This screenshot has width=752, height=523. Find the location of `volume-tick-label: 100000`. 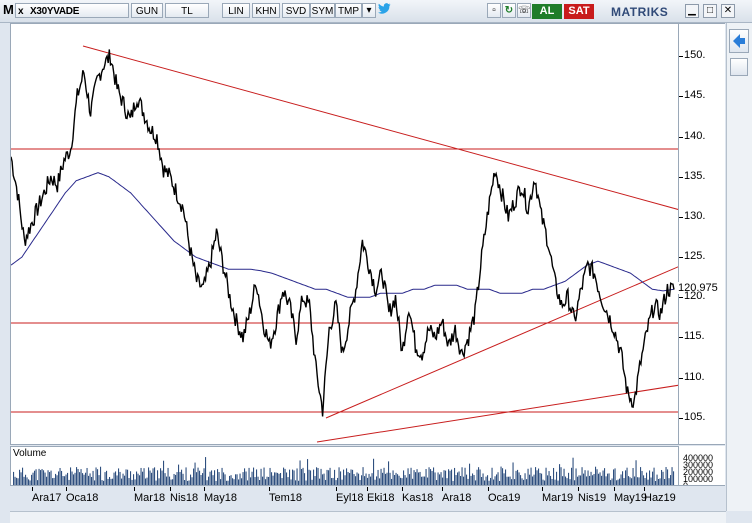

volume-tick-label: 100000 is located at coordinates (698, 479).